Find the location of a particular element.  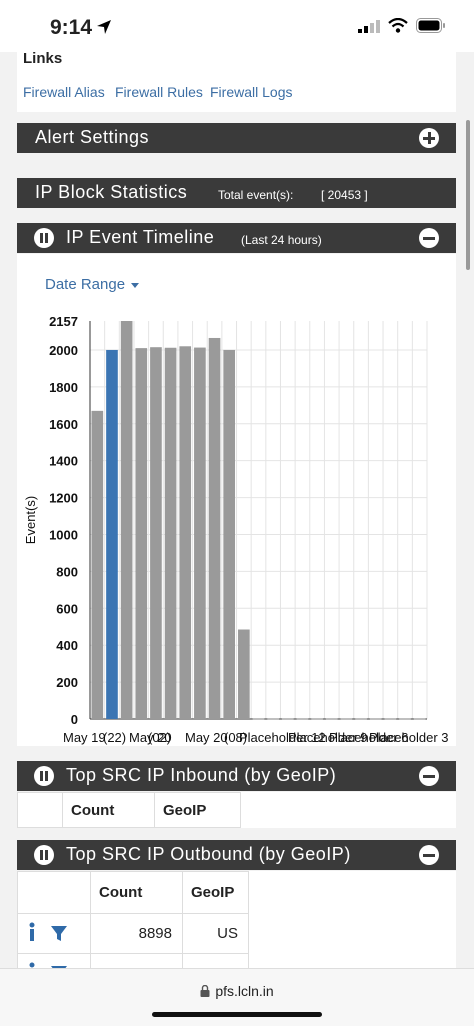

inbound-table: Count GeoIP is located at coordinates (129, 810).